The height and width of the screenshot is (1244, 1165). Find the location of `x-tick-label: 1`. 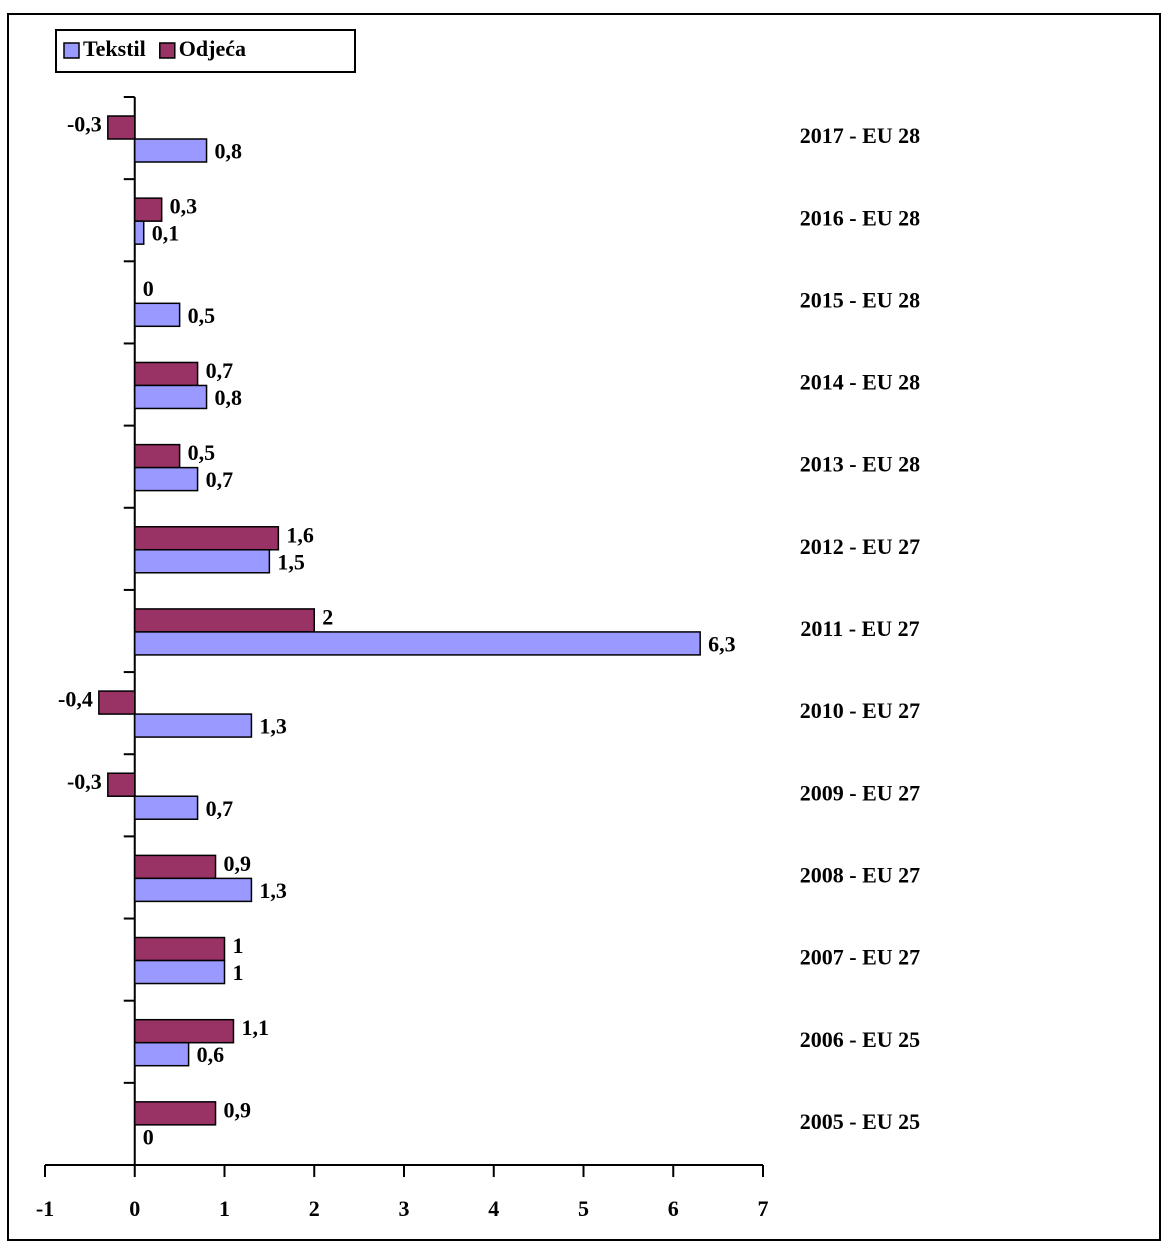

x-tick-label: 1 is located at coordinates (224, 1208).